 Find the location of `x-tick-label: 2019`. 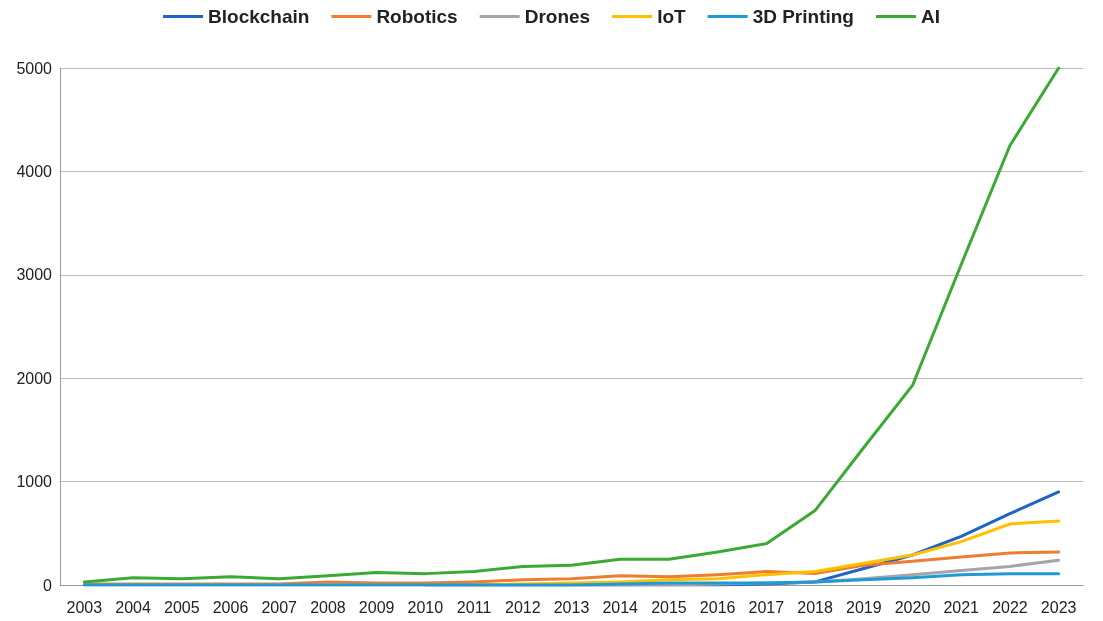

x-tick-label: 2019 is located at coordinates (863, 607).